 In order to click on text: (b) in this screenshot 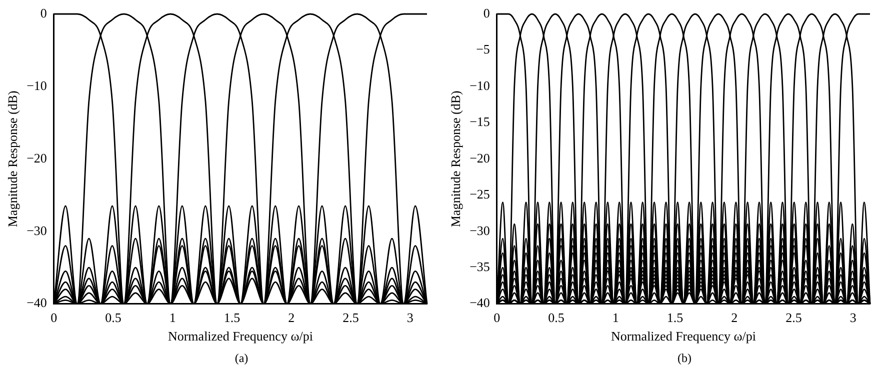, I will do `click(684, 358)`.